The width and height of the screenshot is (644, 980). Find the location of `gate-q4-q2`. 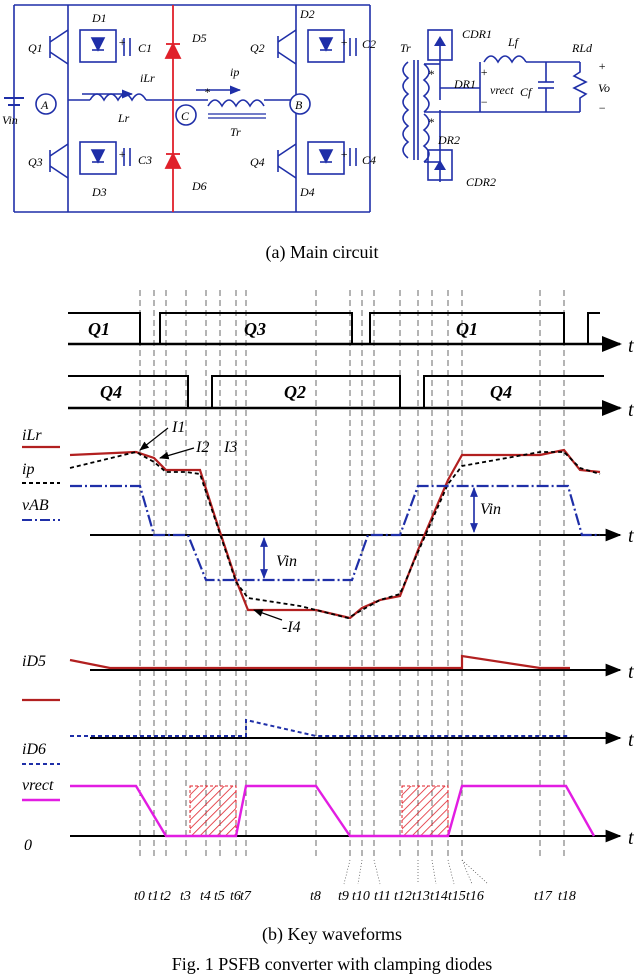

gate-q4-q2 is located at coordinates (345, 395).